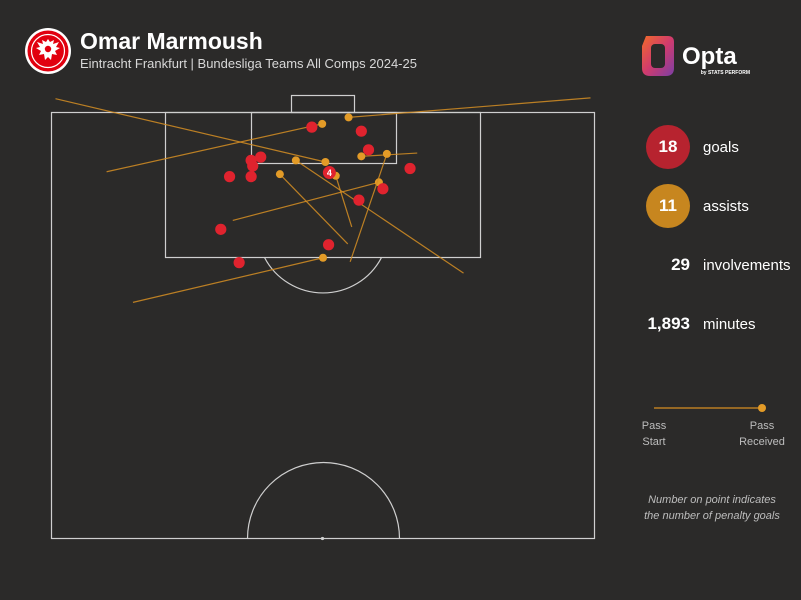  Describe the element at coordinates (762, 434) in the screenshot. I see `legend-pass-received: Pass Received` at that location.